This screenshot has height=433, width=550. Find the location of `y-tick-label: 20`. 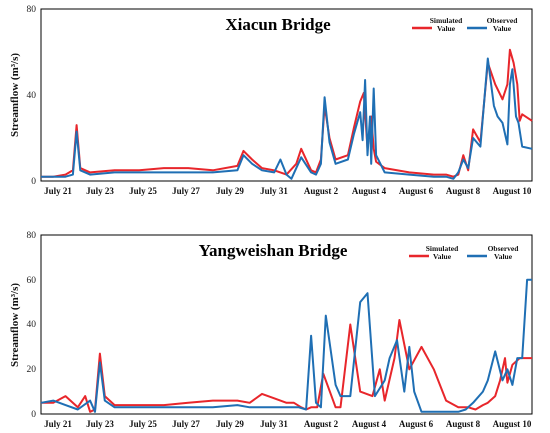

y-tick-label: 20 is located at coordinates (32, 370).